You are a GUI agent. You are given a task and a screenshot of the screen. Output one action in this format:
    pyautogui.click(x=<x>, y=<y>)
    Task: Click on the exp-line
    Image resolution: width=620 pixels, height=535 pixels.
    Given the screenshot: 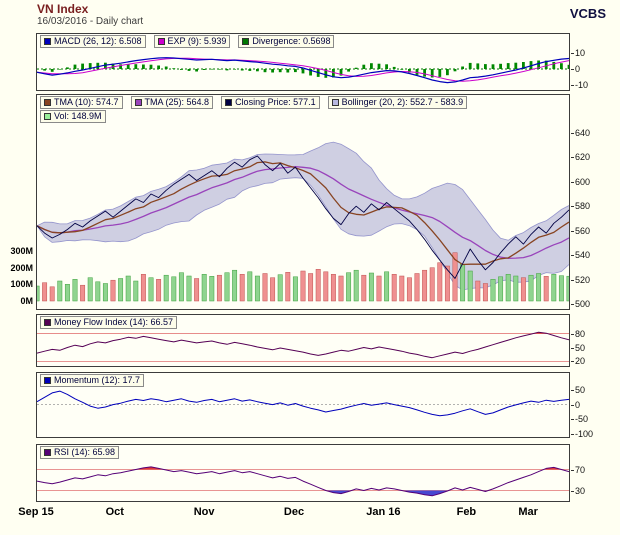 What is the action you would take?
    pyautogui.click(x=303, y=69)
    